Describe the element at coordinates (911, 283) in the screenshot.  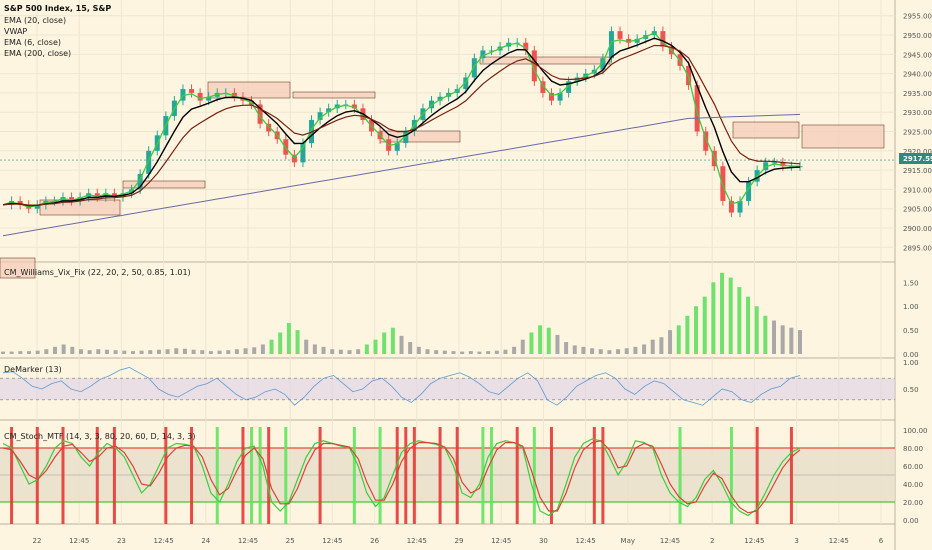
I see `vix-tick-label: 1.50` at that location.